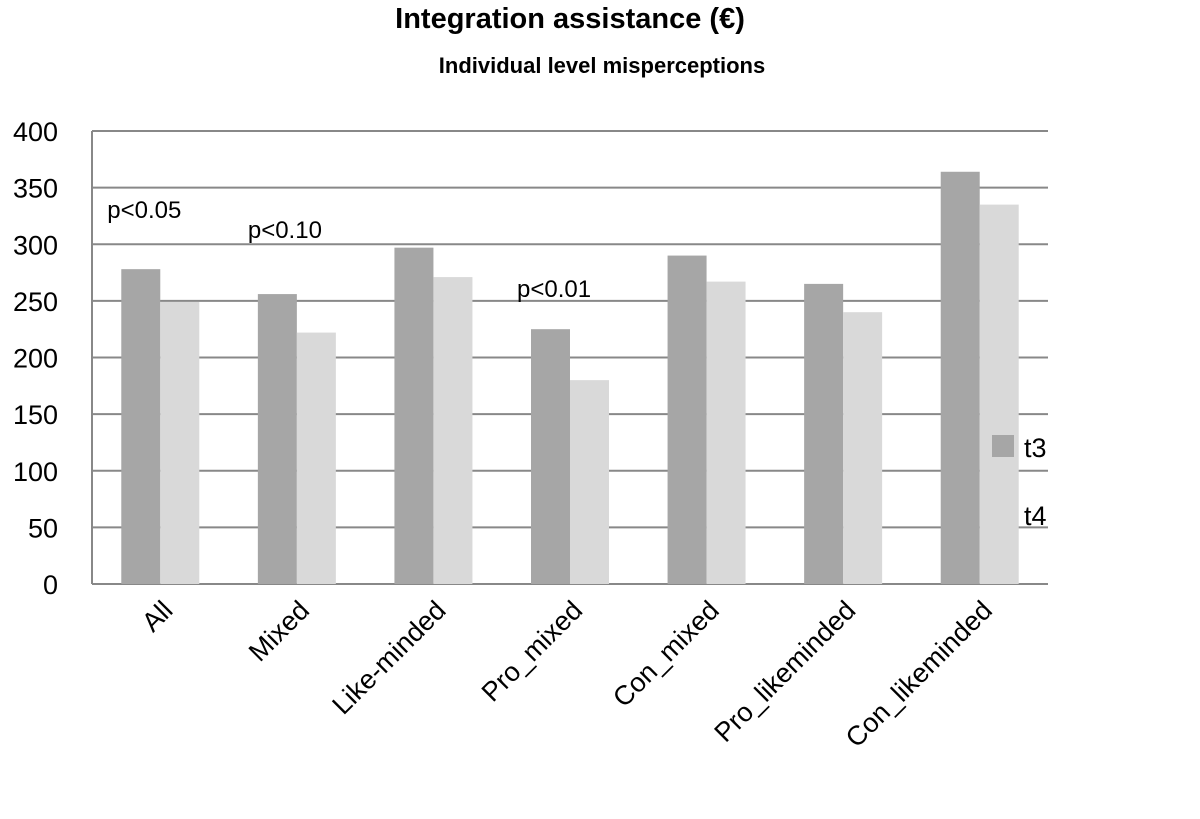 Image resolution: width=1200 pixels, height=819 pixels. What do you see at coordinates (35, 302) in the screenshot?
I see `y-tick-label: 250` at bounding box center [35, 302].